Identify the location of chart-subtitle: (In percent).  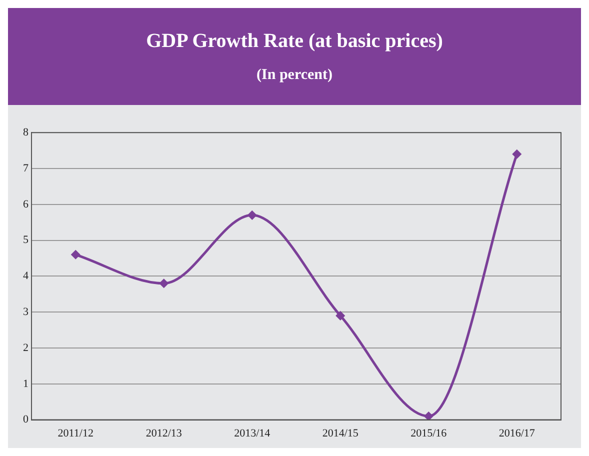
(295, 75).